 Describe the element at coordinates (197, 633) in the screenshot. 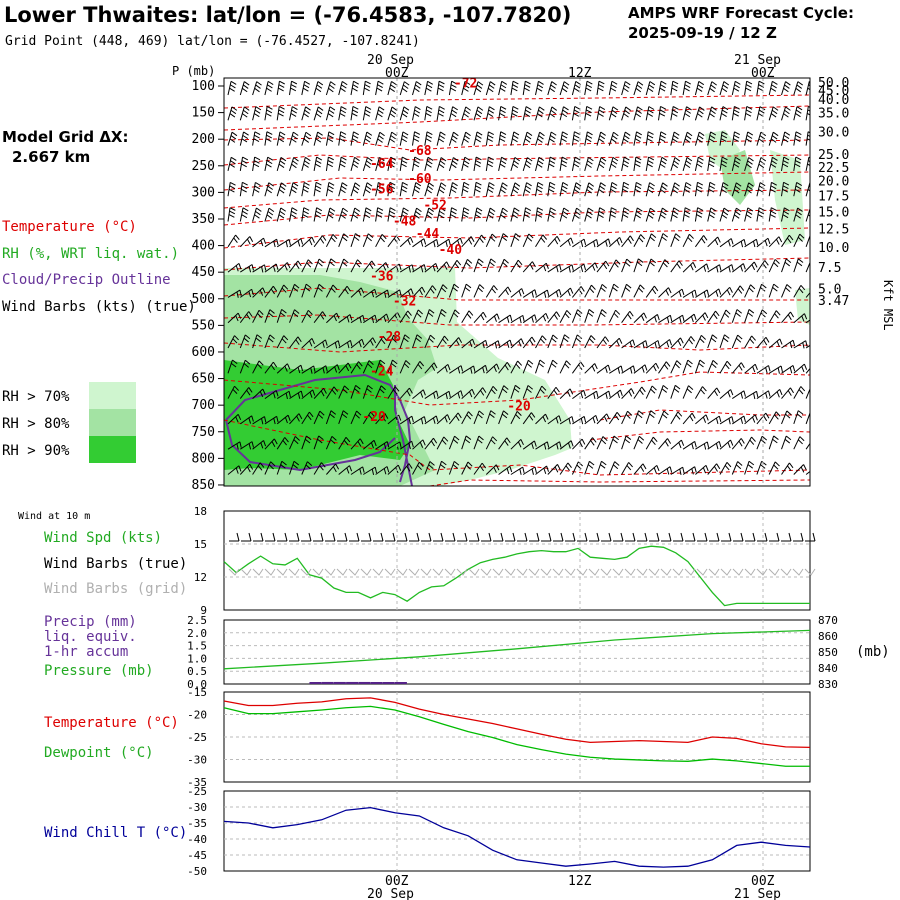

I see `y-tick-label: 2.0` at that location.